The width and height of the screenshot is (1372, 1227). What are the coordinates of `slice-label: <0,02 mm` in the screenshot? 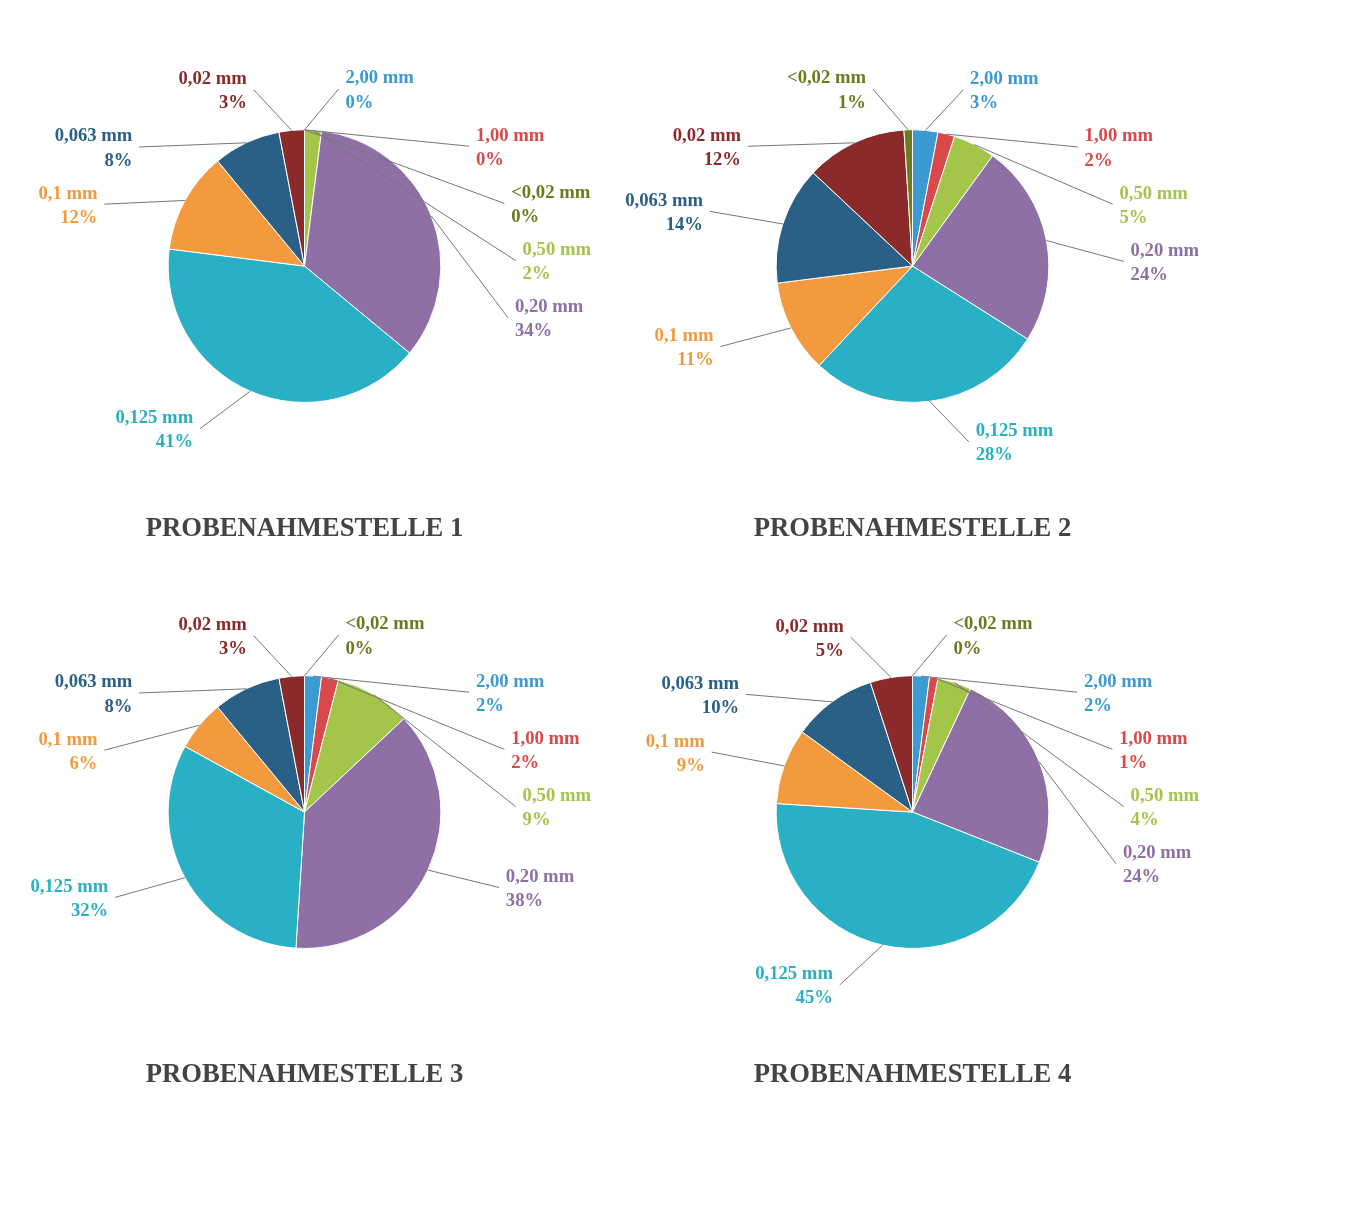 It's located at (827, 77).